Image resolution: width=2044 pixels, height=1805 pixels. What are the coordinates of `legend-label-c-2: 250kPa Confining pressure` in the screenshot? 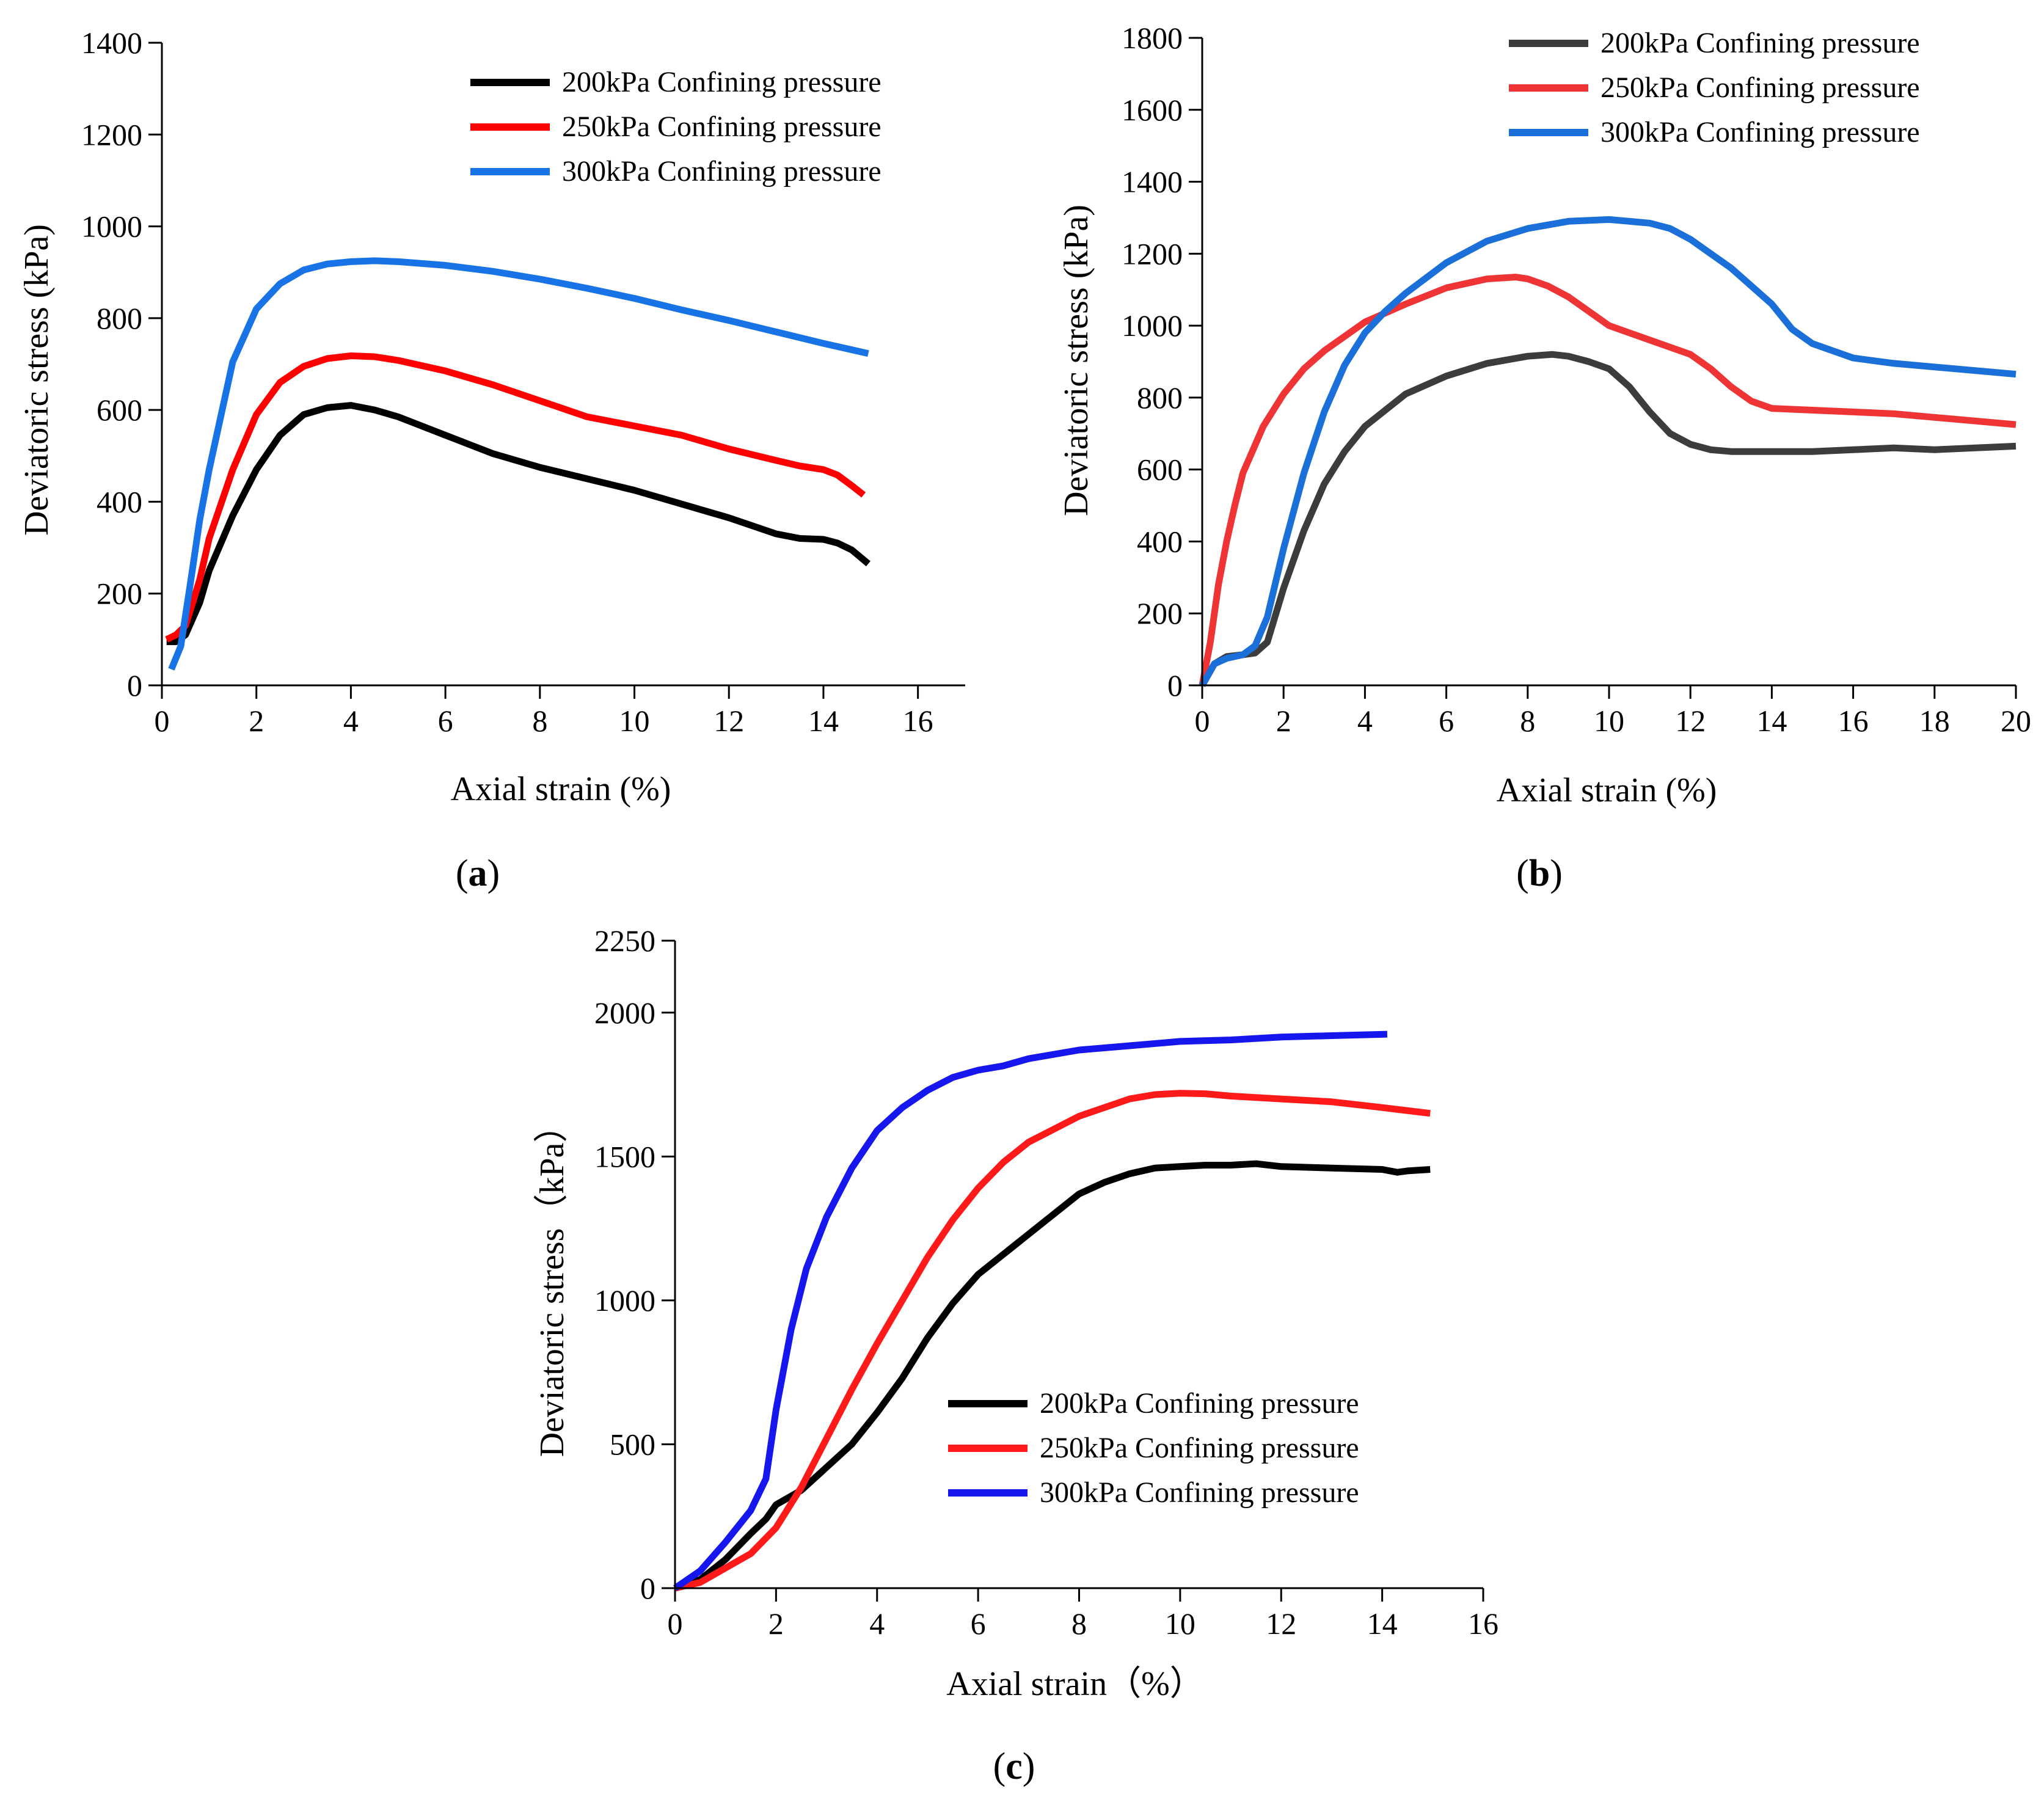 It's located at (1200, 1448).